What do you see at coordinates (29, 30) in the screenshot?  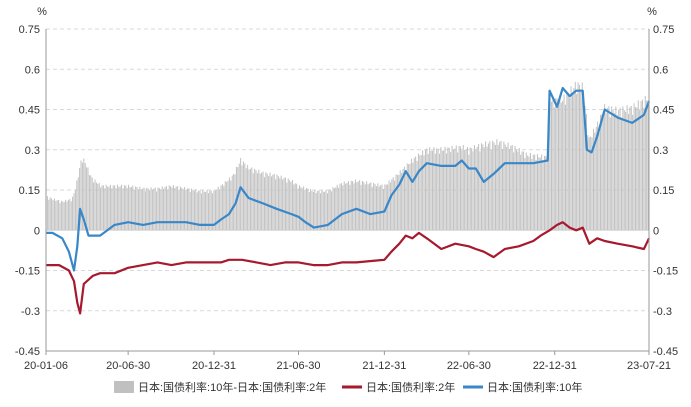 I see `y-tick-label-left: 0.75` at bounding box center [29, 30].